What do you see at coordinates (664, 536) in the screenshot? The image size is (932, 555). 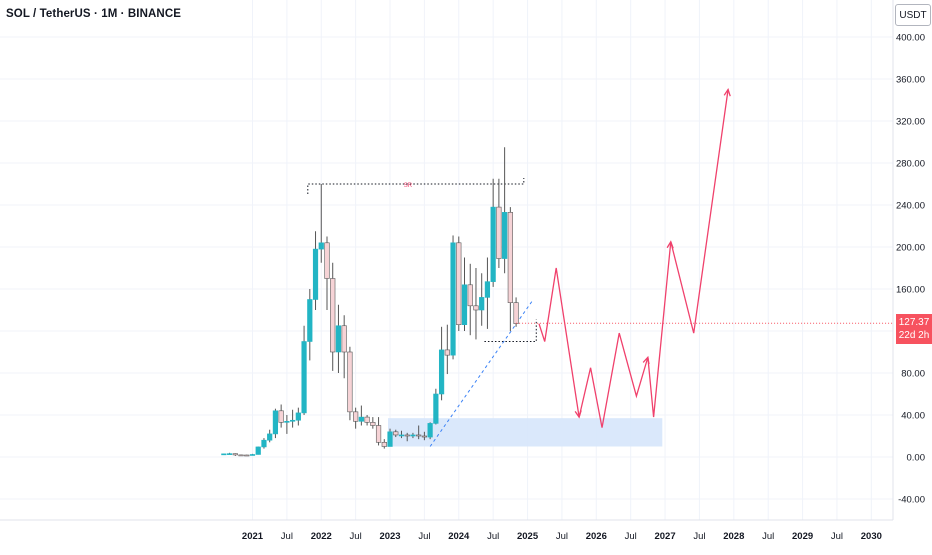 I see `x-tick-label: 2027` at bounding box center [664, 536].